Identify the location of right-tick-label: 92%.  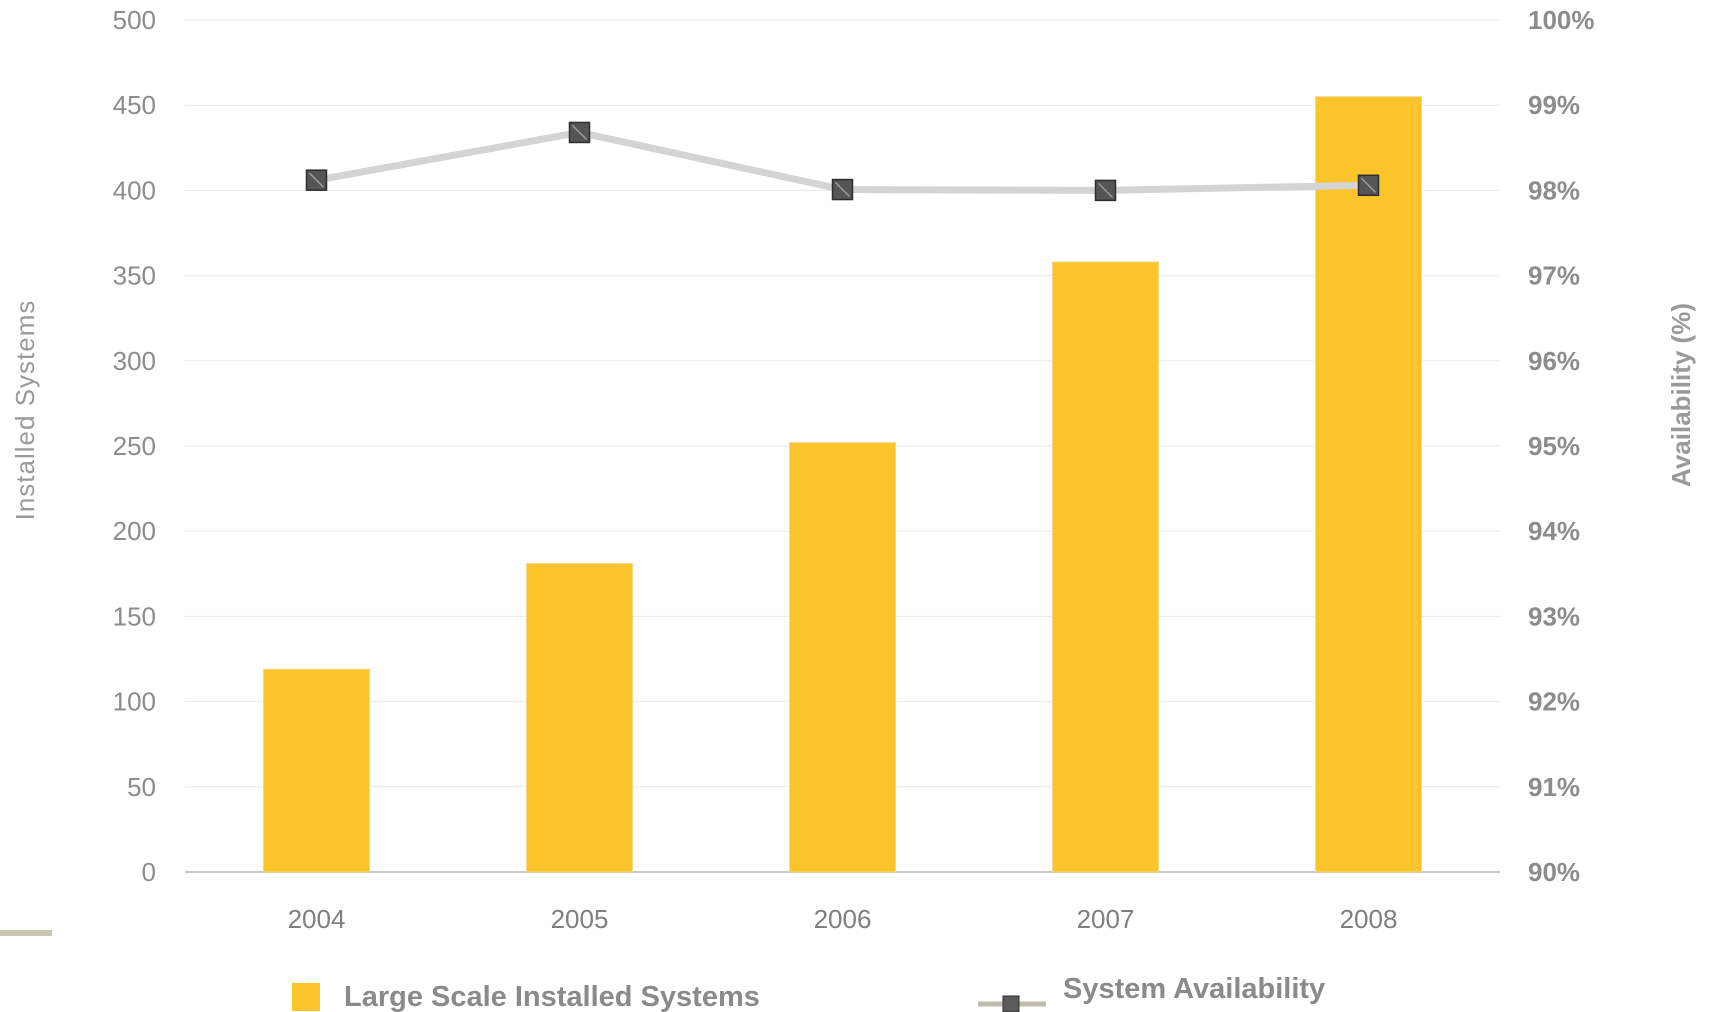
(1554, 702).